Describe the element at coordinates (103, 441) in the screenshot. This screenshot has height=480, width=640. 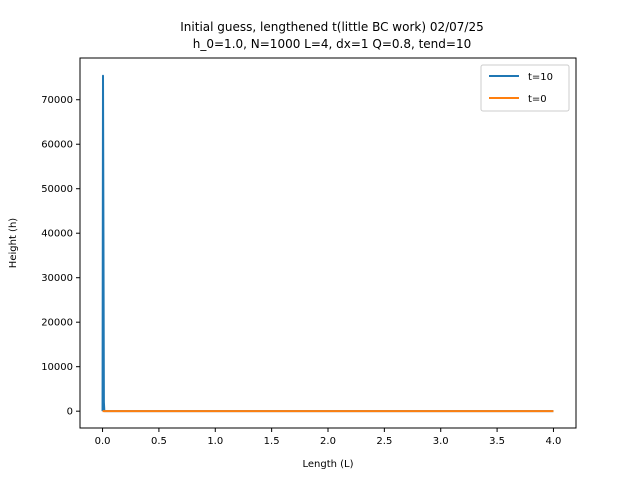
I see `x-tick-label: 0.0` at that location.